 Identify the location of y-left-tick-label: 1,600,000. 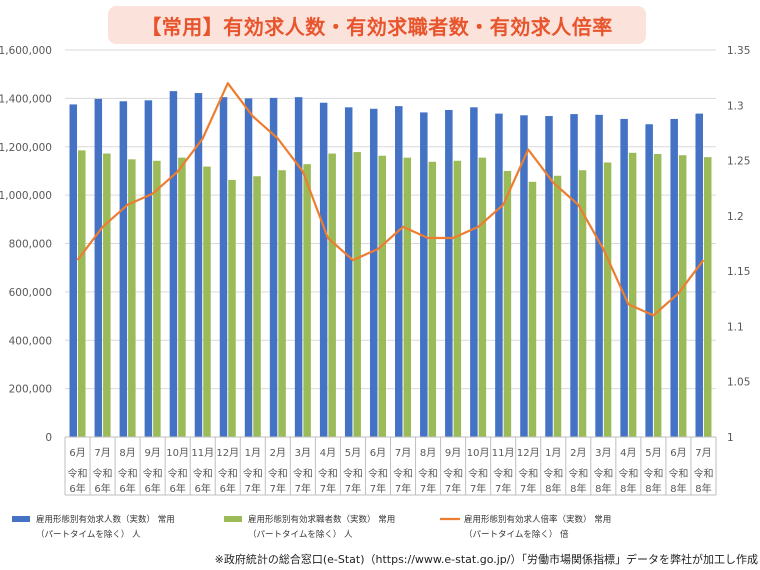
(26, 51).